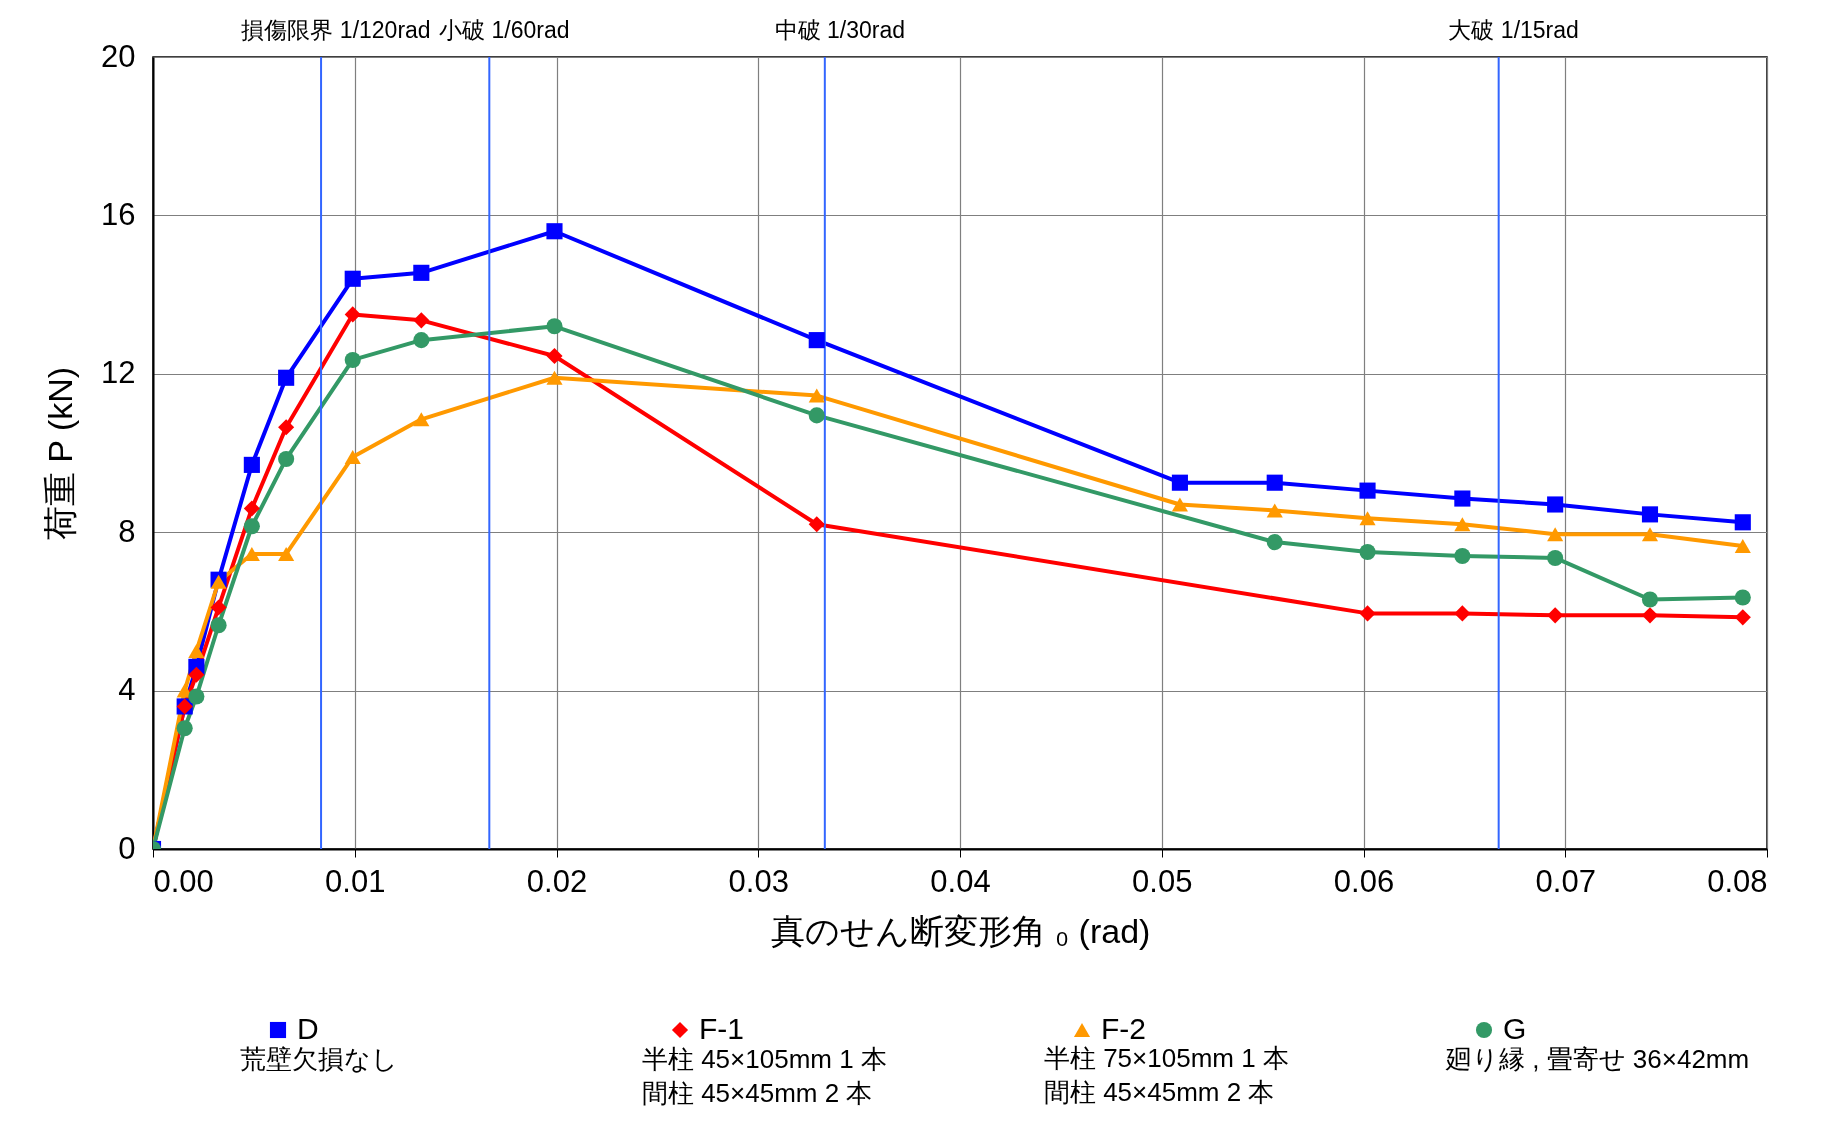 The width and height of the screenshot is (1836, 1126). I want to click on ref-line-label: 損傷限界 1/120rad, so click(336, 30).